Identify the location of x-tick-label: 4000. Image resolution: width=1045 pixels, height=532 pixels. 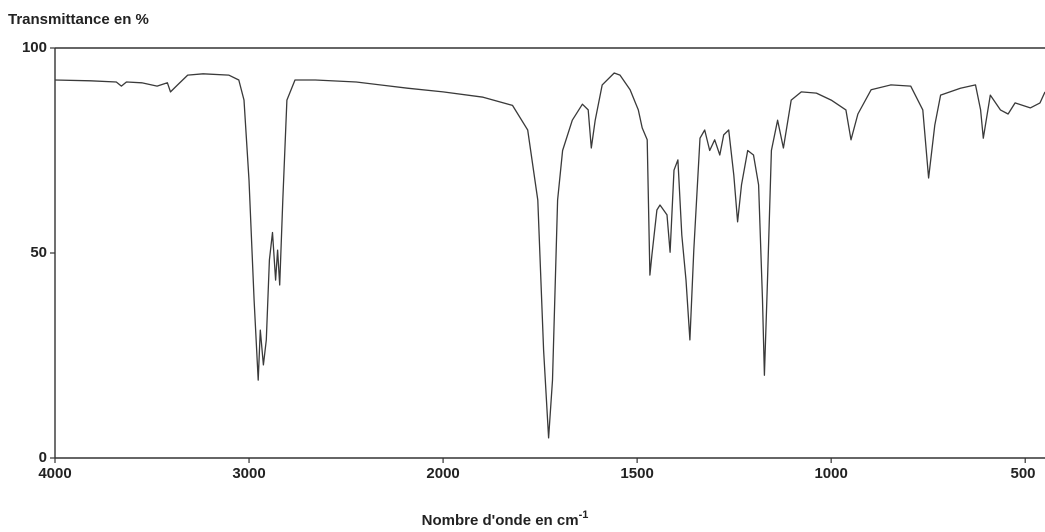
(54, 473).